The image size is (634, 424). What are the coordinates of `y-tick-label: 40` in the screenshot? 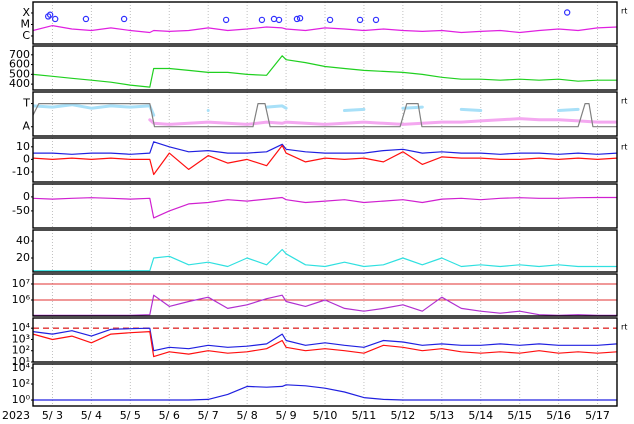 It's located at (23, 240).